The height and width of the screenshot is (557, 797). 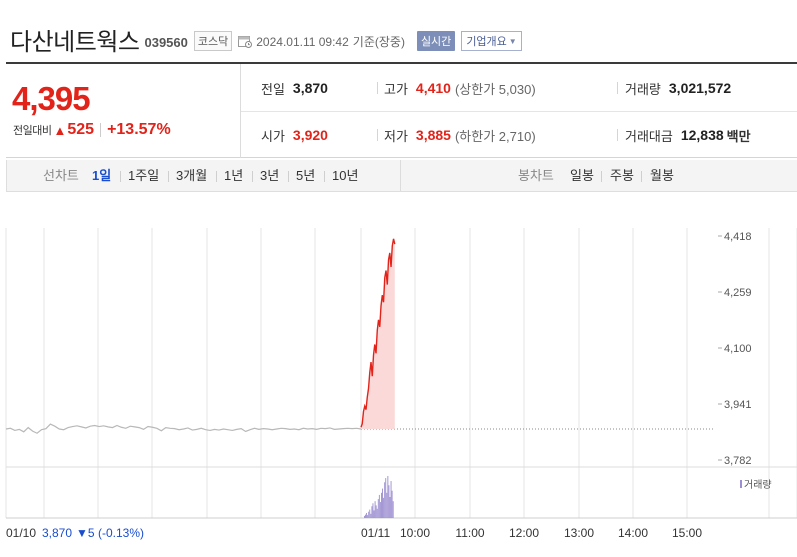 I want to click on trade-value-label: 거래대금, so click(x=649, y=136).